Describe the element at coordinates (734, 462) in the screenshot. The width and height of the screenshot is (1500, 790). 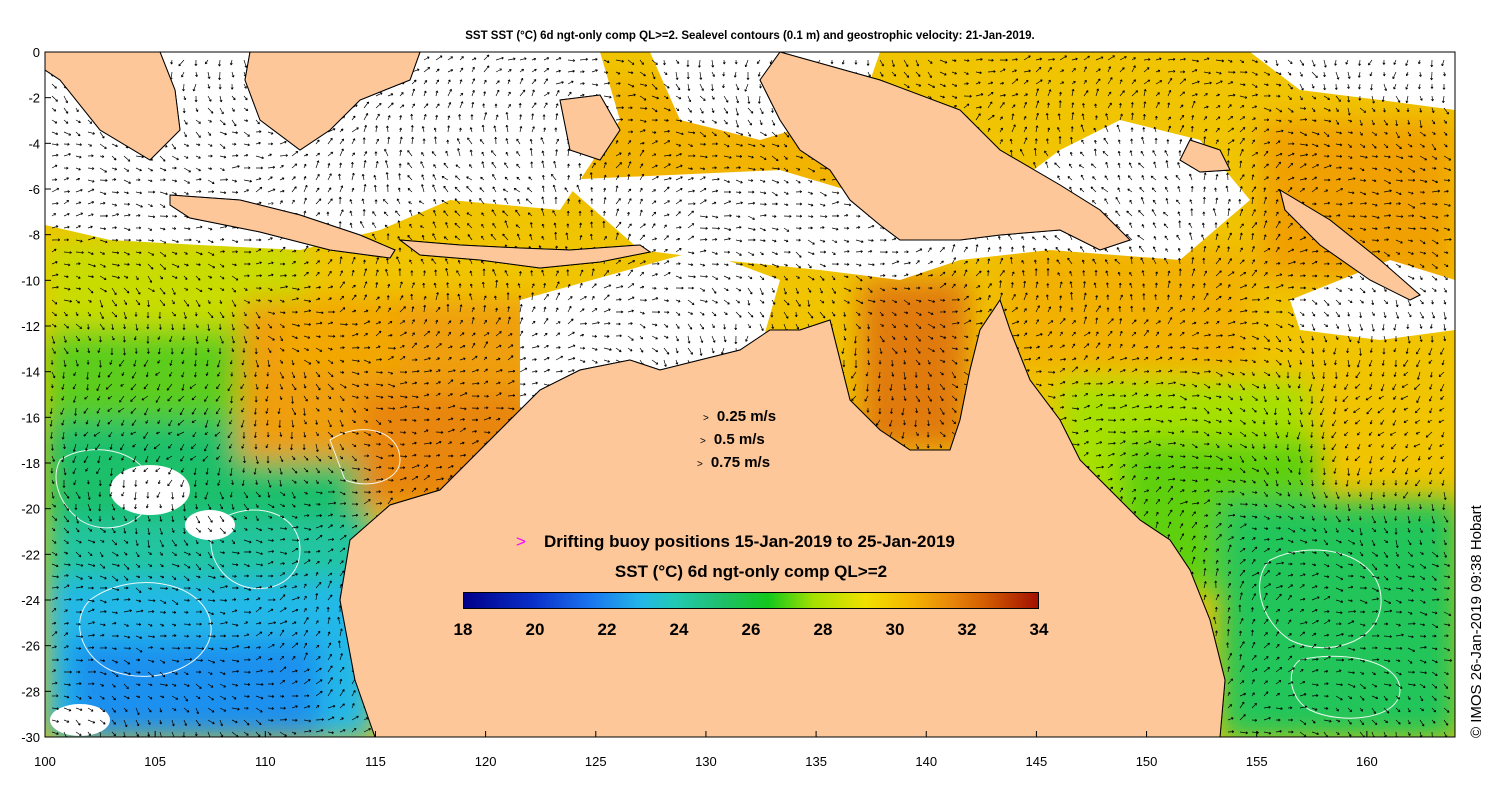
I see `velocity-legend-075: >0.75 m/s` at that location.